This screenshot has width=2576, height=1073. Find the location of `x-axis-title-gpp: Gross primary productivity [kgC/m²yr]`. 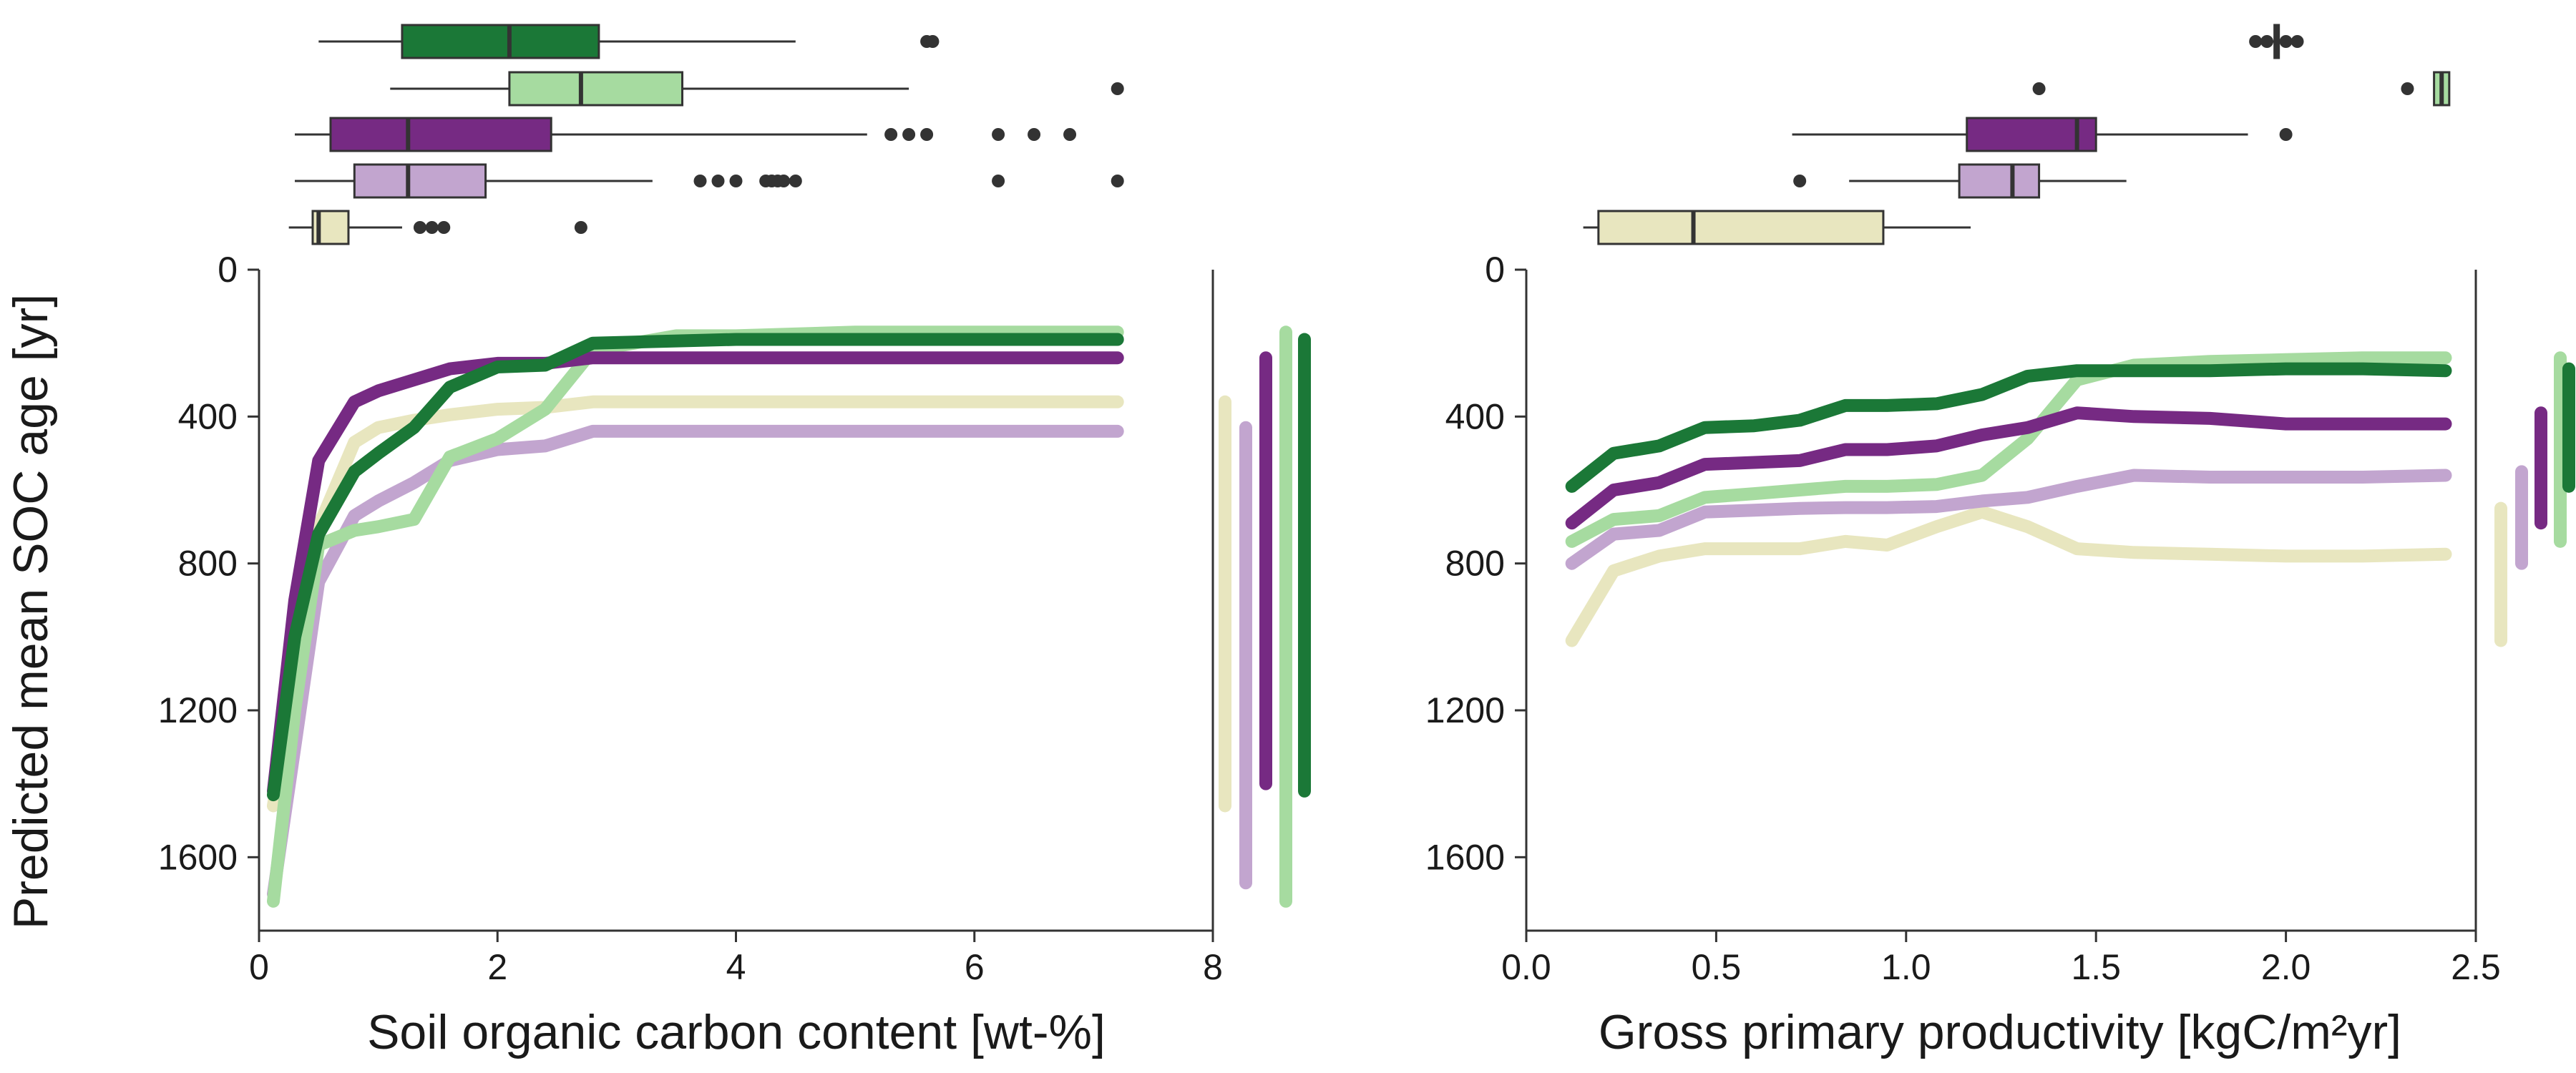

x-axis-title-gpp: Gross primary productivity [kgC/m²yr] is located at coordinates (2000, 1032).